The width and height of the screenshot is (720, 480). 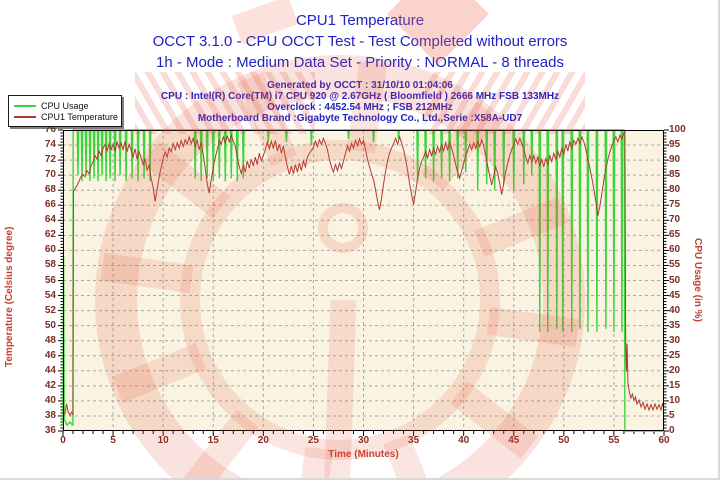 What do you see at coordinates (614, 440) in the screenshot?
I see `x-tick-label: 55` at bounding box center [614, 440].